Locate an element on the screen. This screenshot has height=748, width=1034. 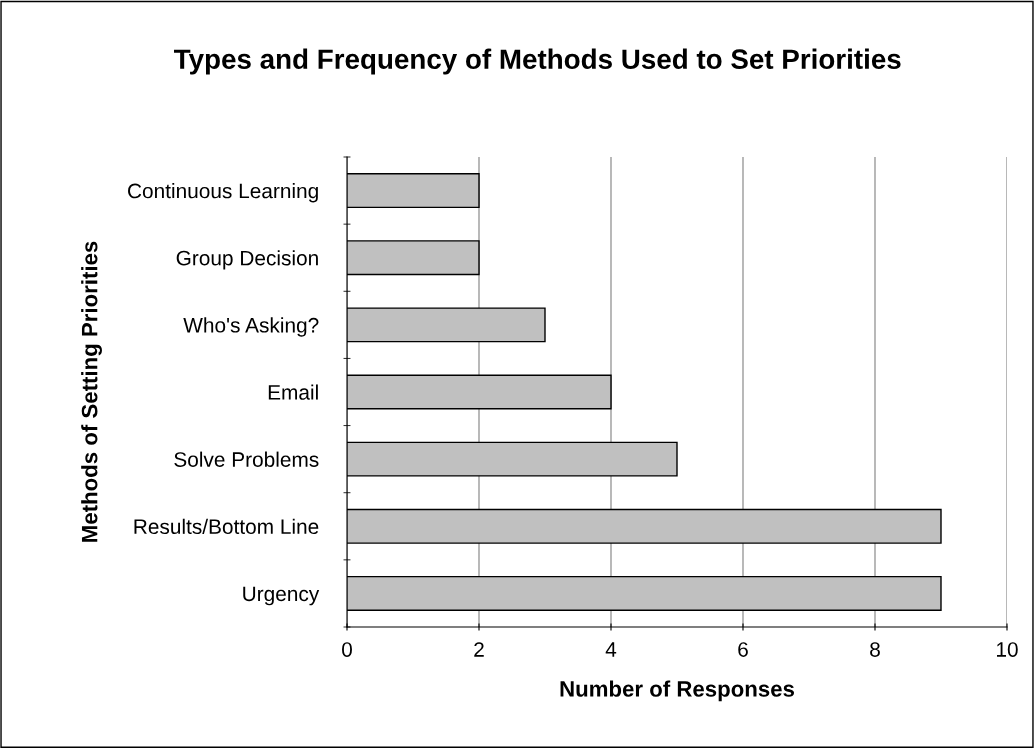
y-axis-title: Methods of Setting Priorities is located at coordinates (91, 391).